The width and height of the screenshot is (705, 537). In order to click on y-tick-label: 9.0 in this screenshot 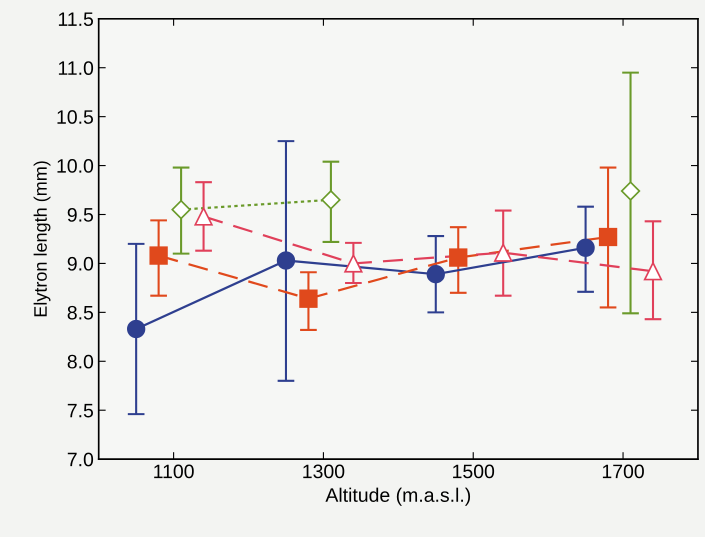, I will do `click(81, 263)`.